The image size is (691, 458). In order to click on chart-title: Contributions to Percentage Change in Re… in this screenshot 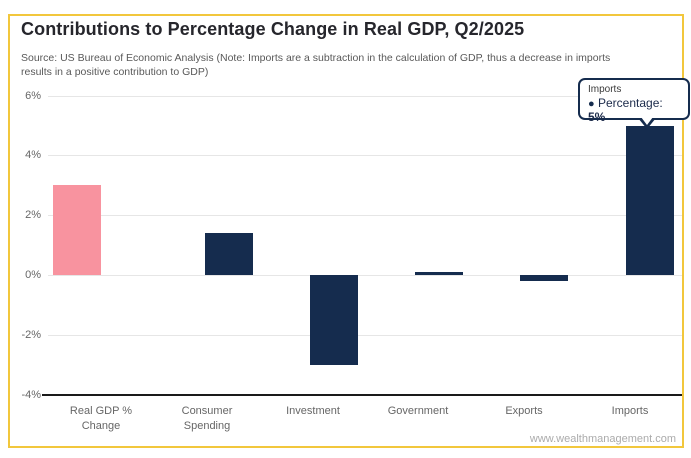, I will do `click(273, 29)`.